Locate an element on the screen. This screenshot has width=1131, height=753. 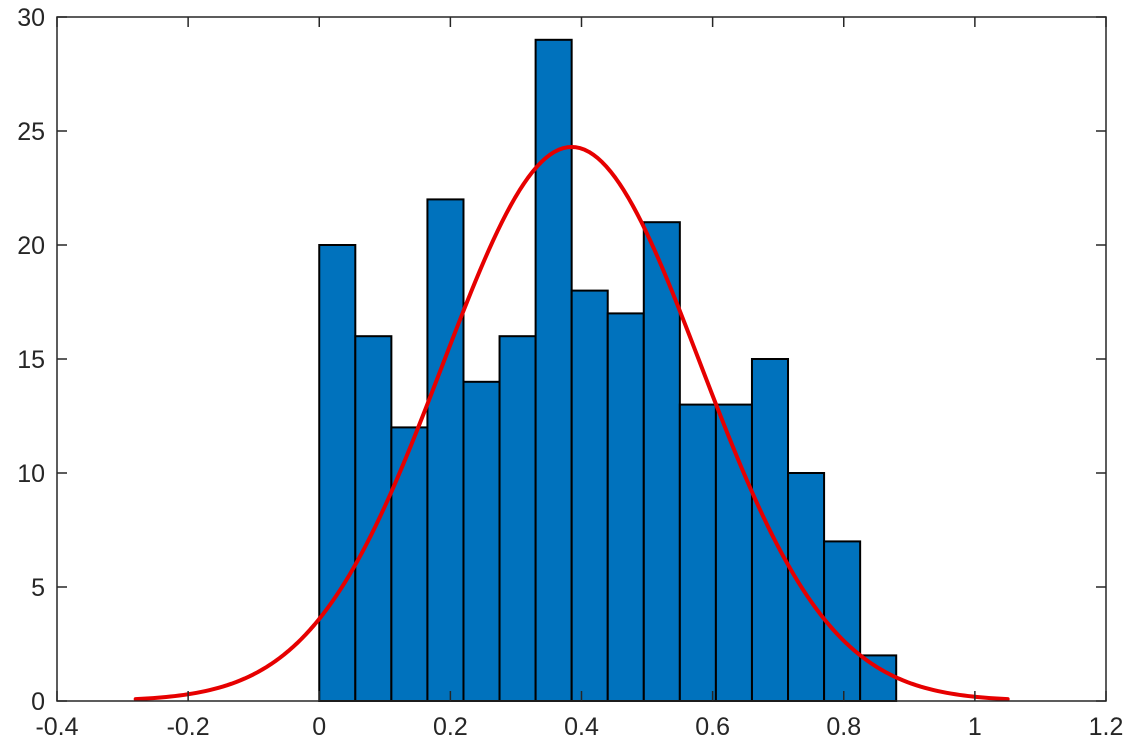
x-tick-label: 0.4 is located at coordinates (581, 727).